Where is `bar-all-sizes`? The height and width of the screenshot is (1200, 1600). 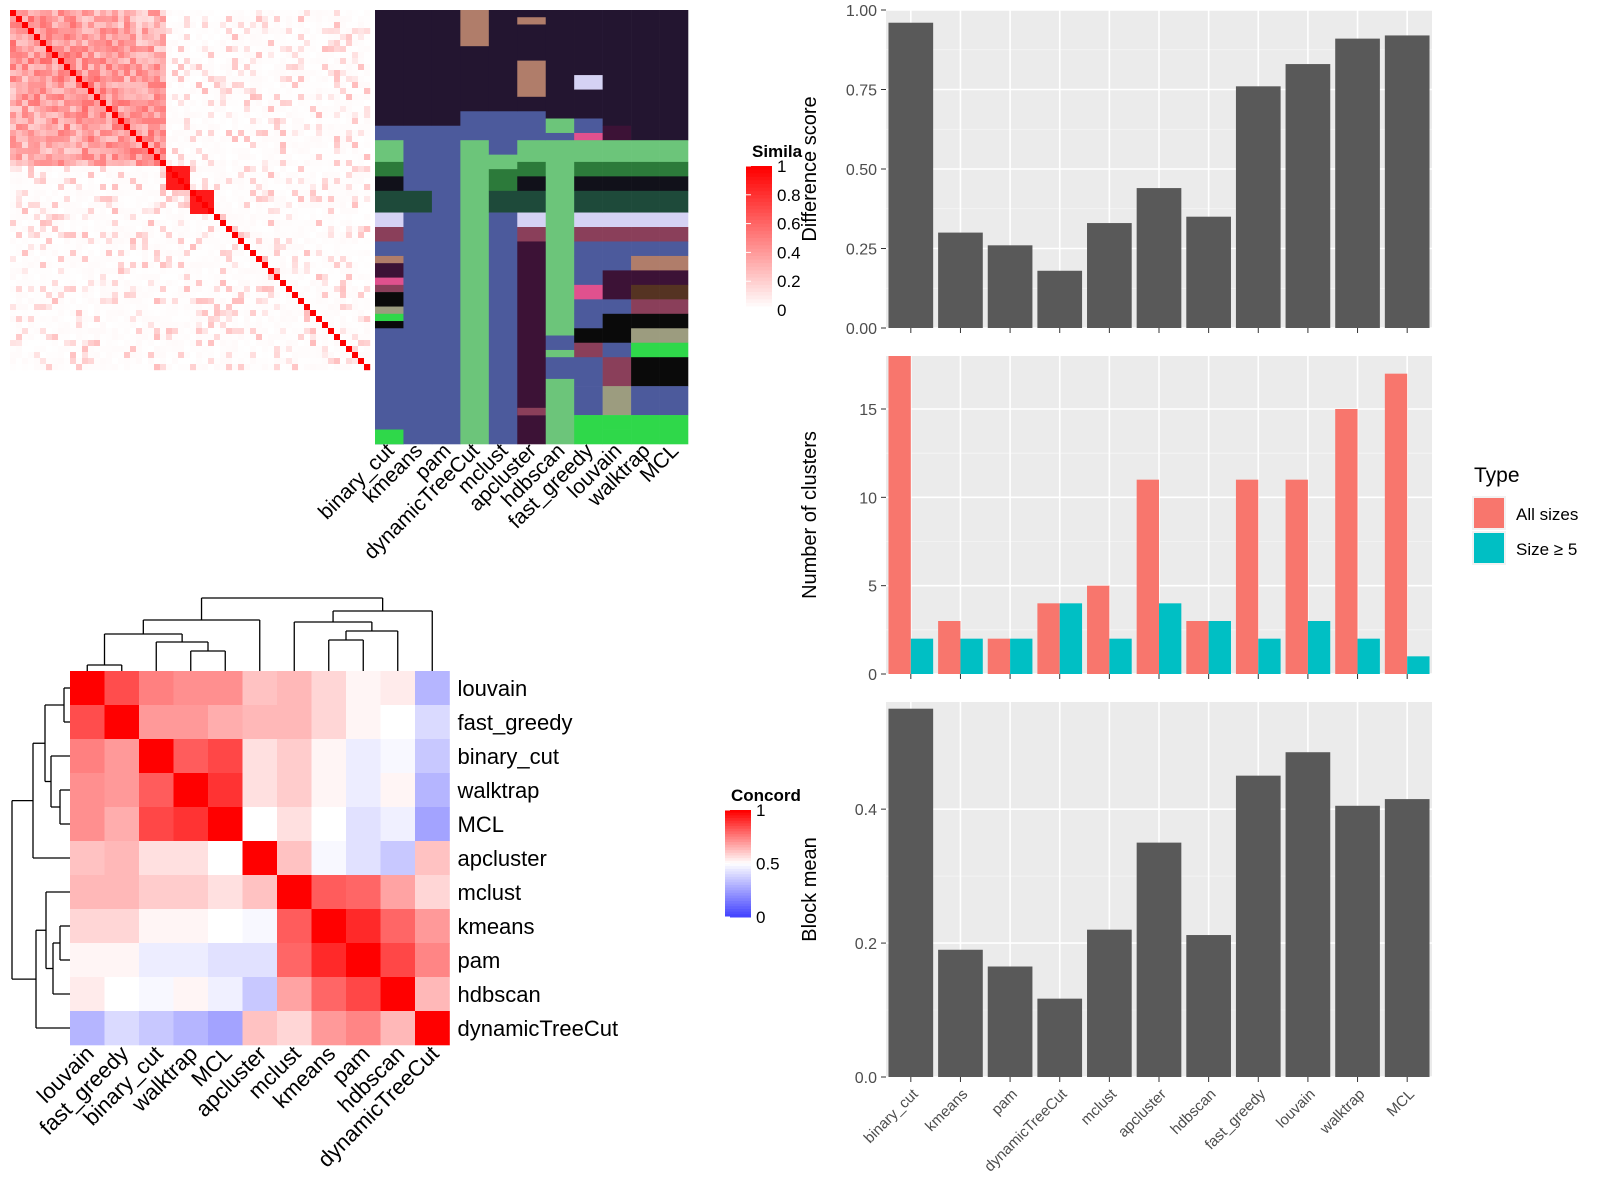
bar-all-sizes is located at coordinates (899, 515).